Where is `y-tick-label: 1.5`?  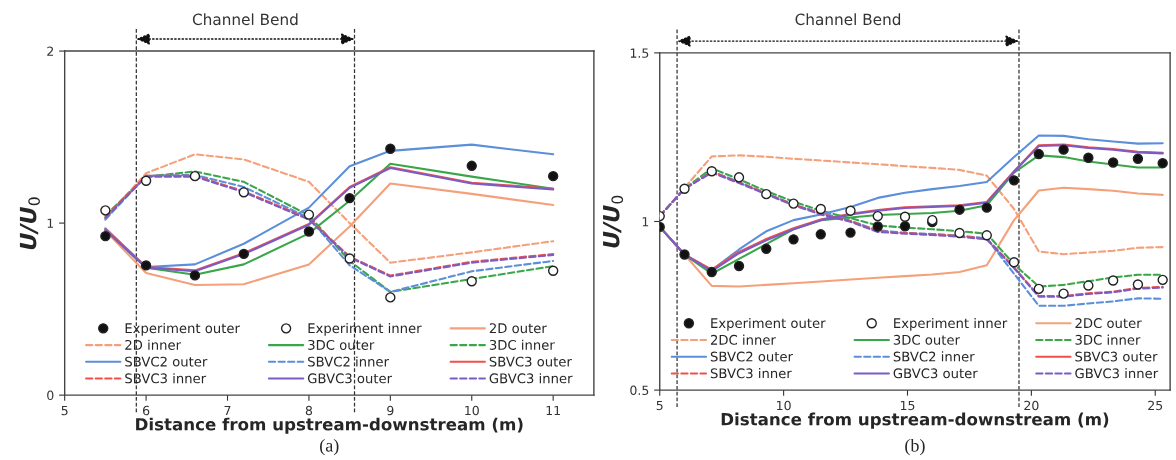 y-tick-label: 1.5 is located at coordinates (639, 53).